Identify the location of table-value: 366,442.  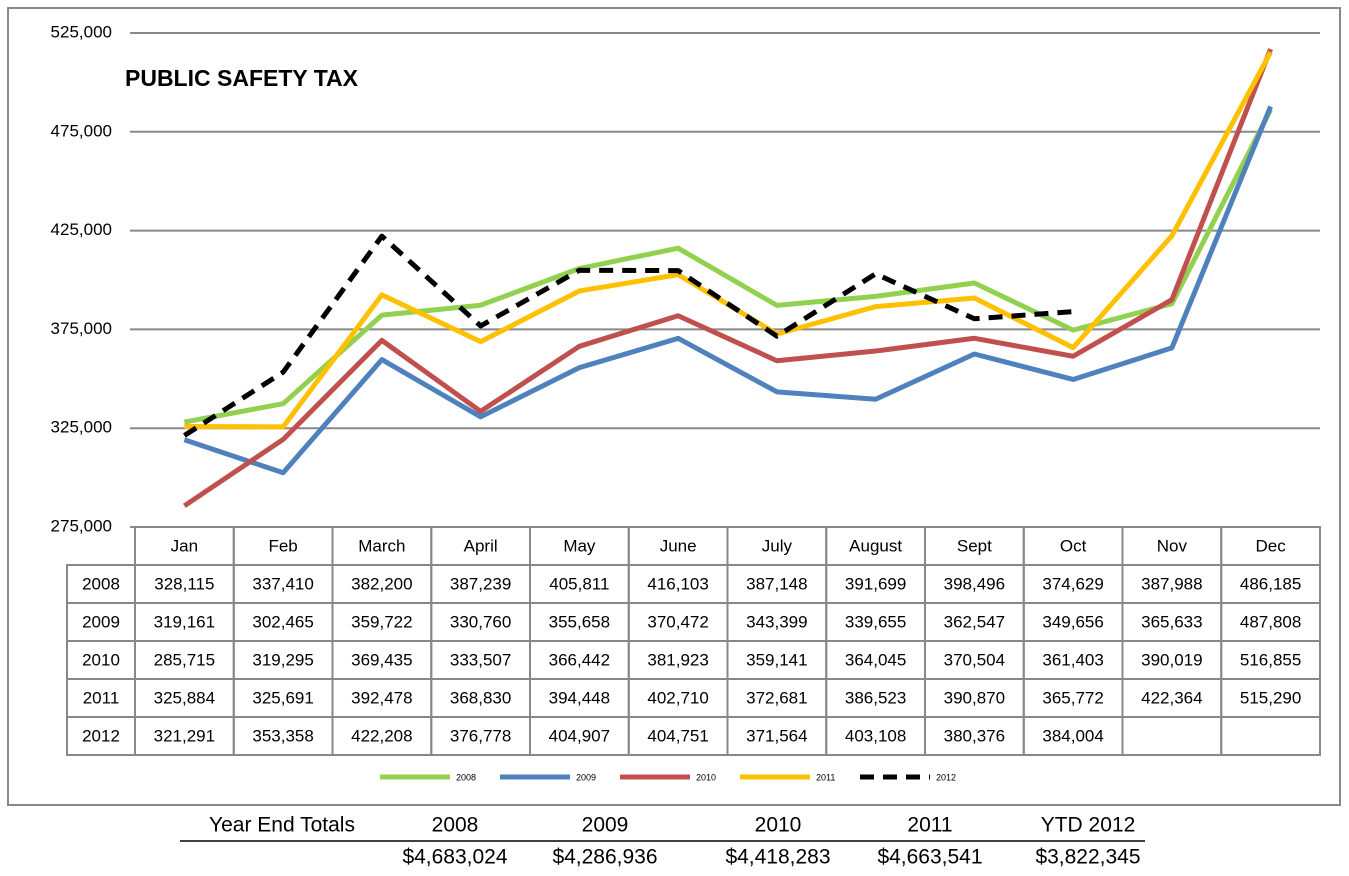
(579, 659).